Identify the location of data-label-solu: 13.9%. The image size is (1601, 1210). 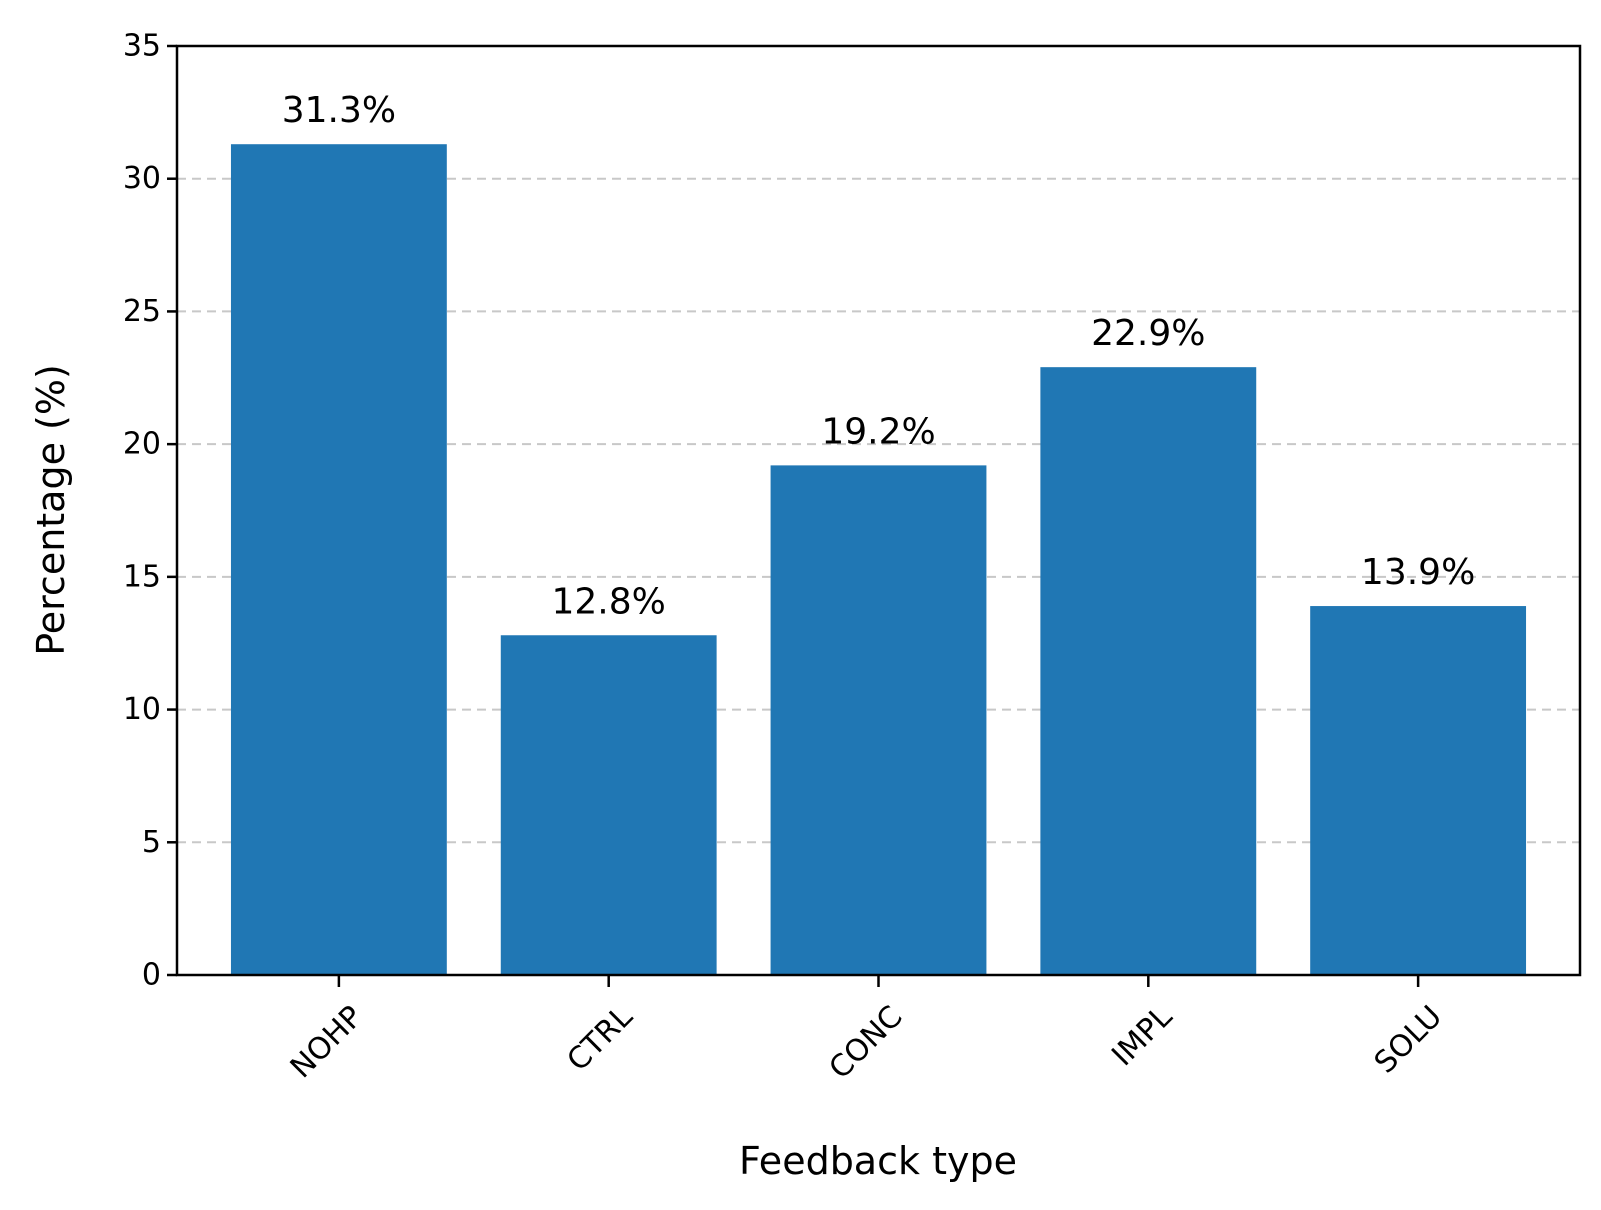
(1418, 572).